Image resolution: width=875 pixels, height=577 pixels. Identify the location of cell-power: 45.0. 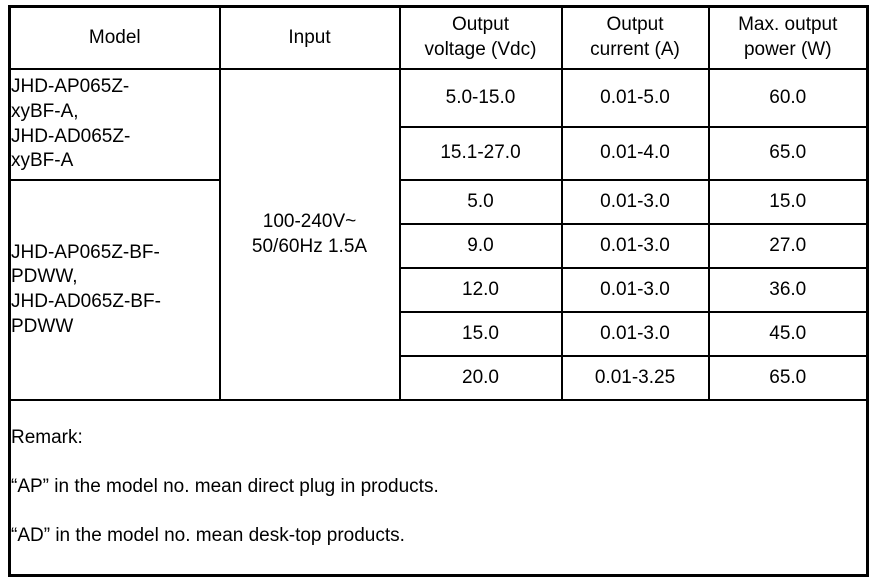
(788, 334).